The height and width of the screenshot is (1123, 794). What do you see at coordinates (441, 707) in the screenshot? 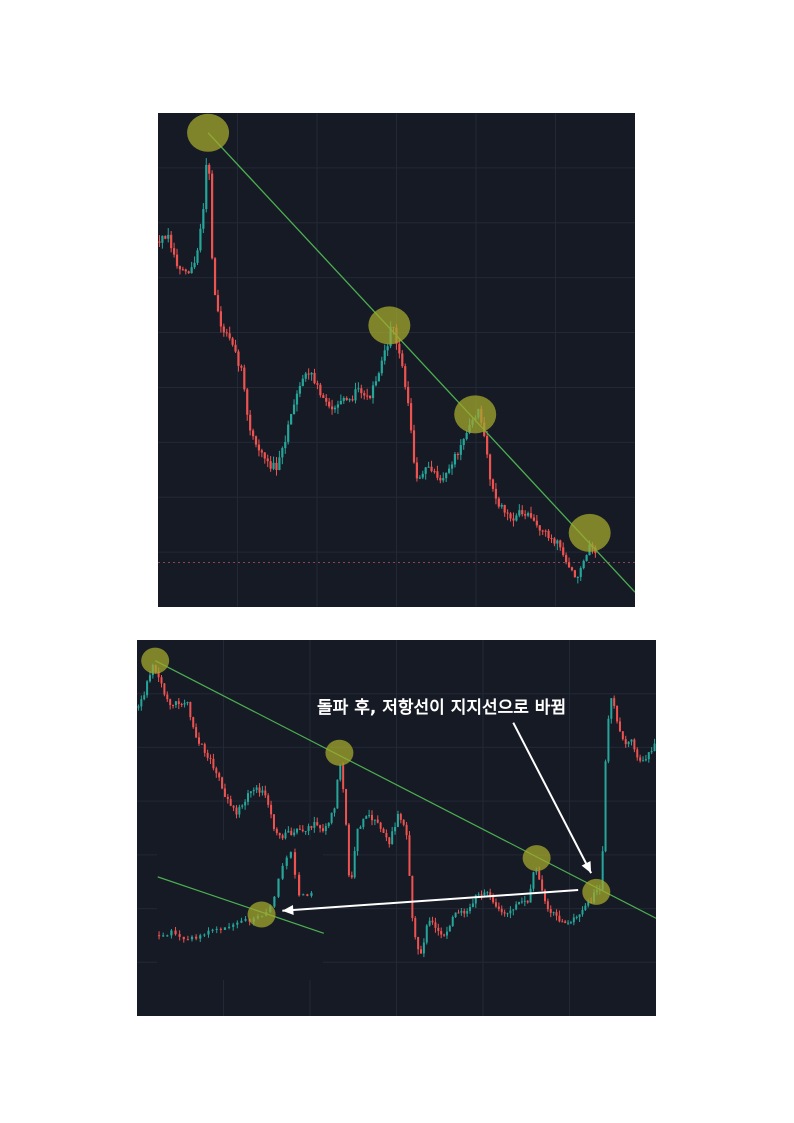
I see `annotation-label: 돌파 후, 저항선이 지지선으로 바뀜` at bounding box center [441, 707].